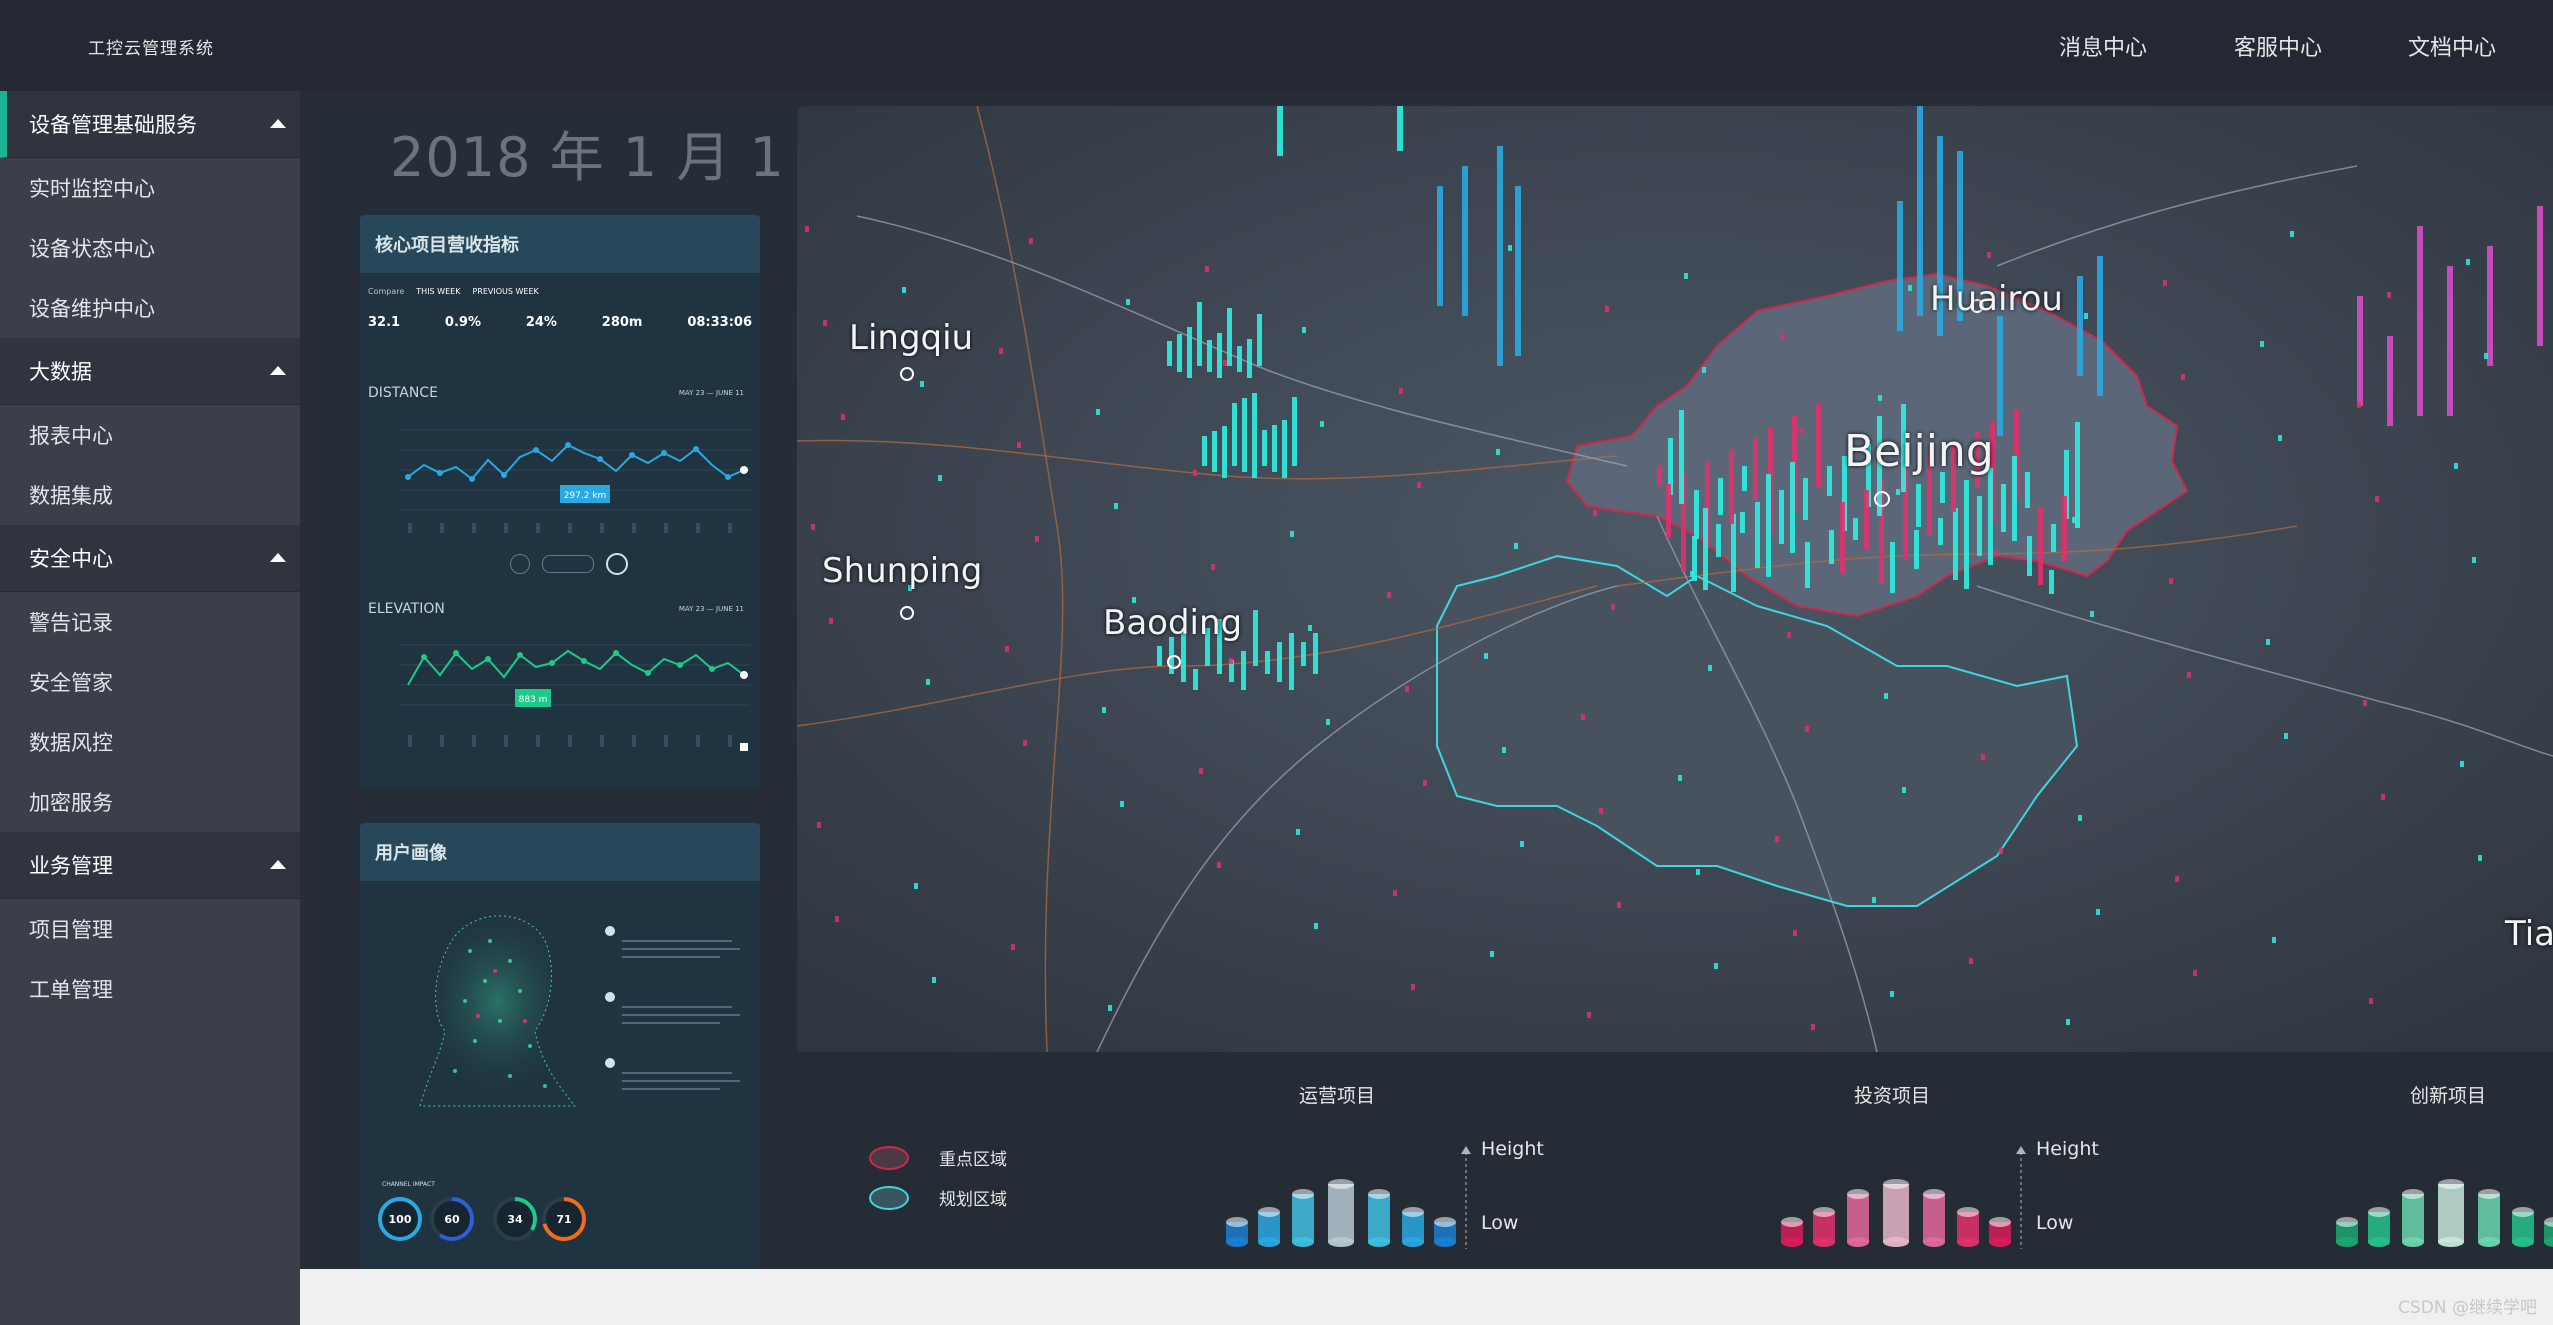 The image size is (2553, 1325). Describe the element at coordinates (150, 308) in the screenshot. I see `sidebar-item-device-maintenance: 设备维护中心` at that location.